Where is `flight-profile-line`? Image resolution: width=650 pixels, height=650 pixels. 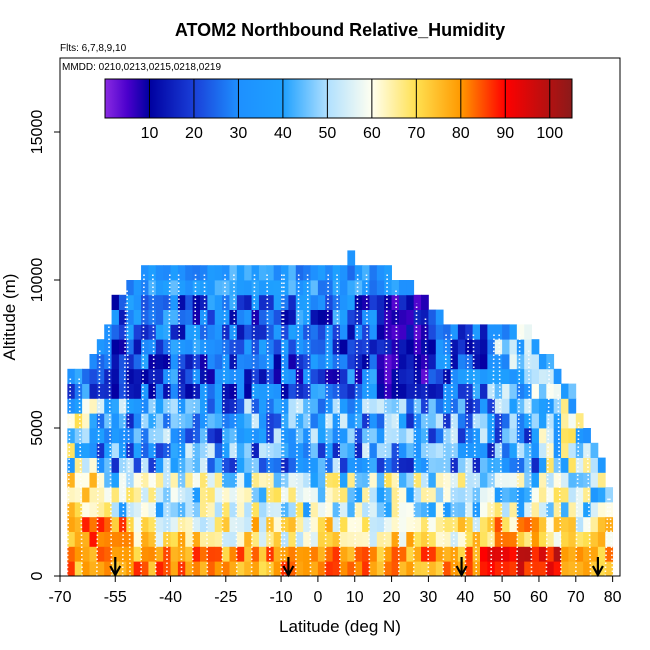 flight-profile-line is located at coordinates (500, 455).